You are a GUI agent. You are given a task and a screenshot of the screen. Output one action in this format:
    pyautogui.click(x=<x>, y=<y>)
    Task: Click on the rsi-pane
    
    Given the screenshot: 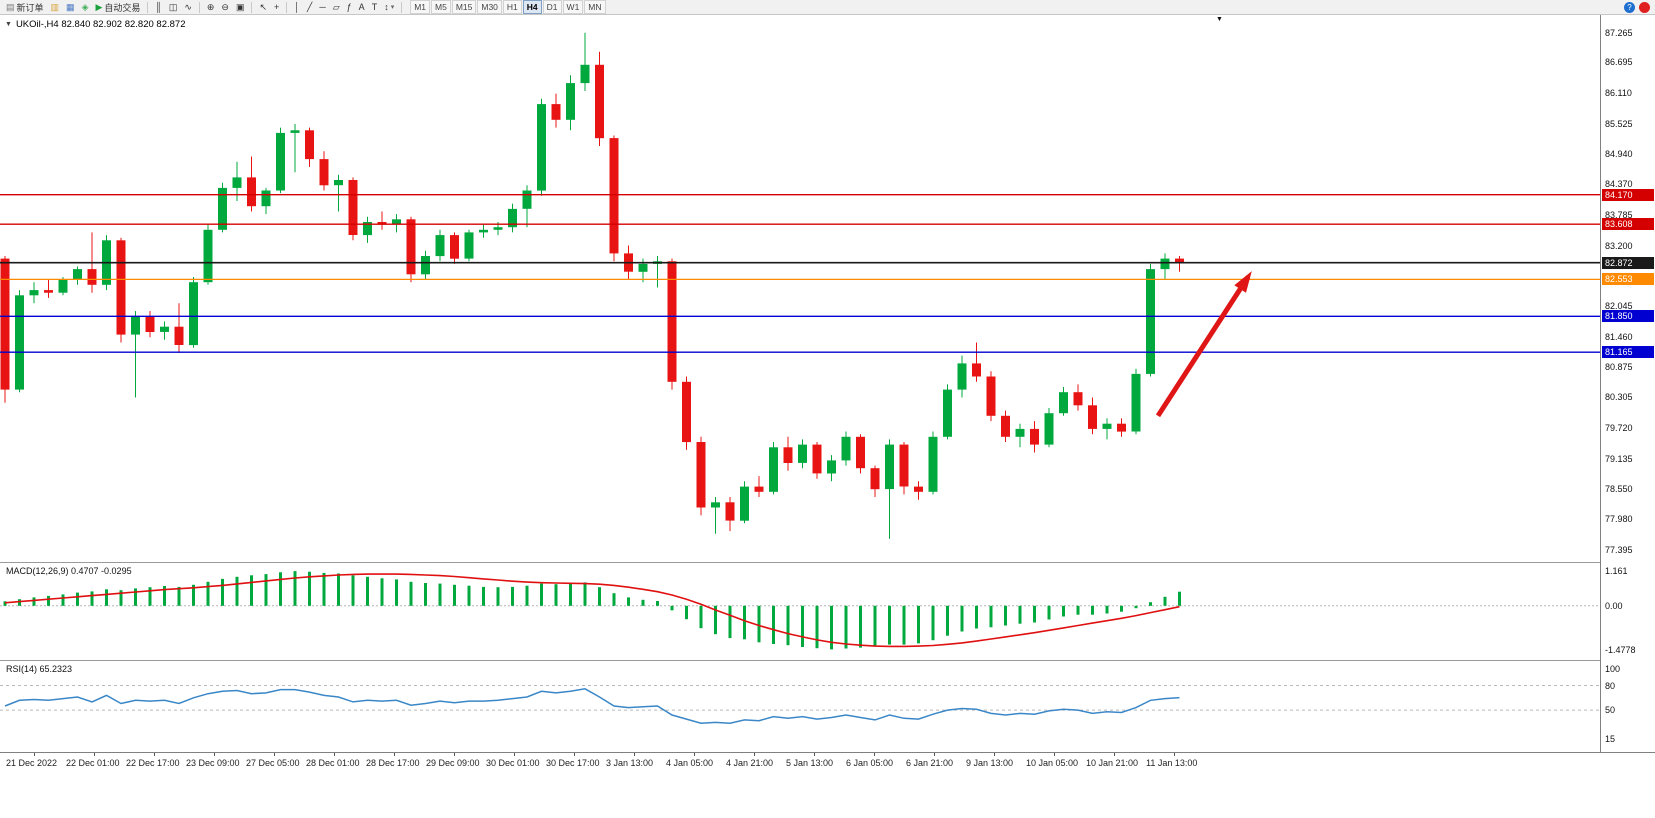 What is the action you would take?
    pyautogui.click(x=800, y=706)
    